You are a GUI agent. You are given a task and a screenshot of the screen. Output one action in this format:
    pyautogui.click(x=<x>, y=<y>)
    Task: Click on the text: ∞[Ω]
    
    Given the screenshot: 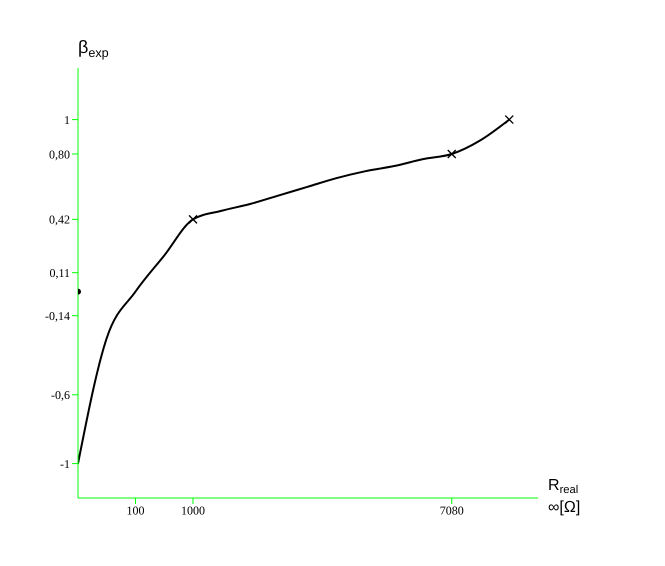 What is the action you would take?
    pyautogui.click(x=564, y=507)
    